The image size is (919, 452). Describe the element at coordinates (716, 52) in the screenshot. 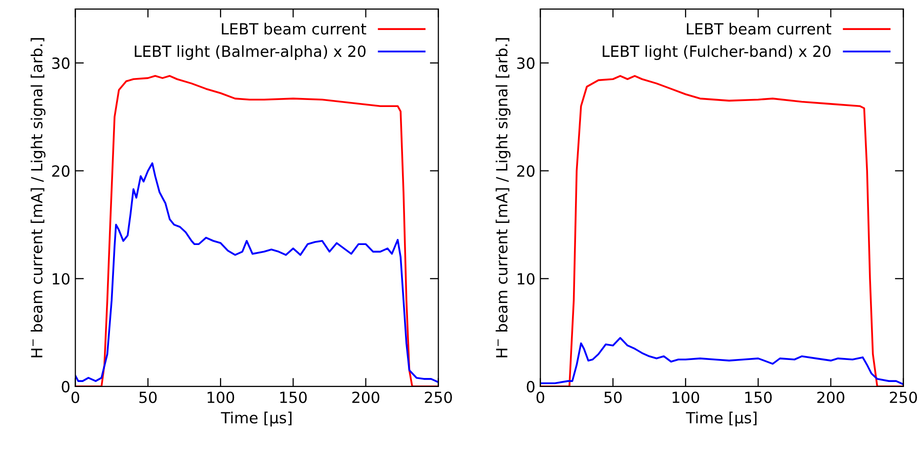

I see `legend-label: LEBT light (Fulcher-band) x 20` at that location.